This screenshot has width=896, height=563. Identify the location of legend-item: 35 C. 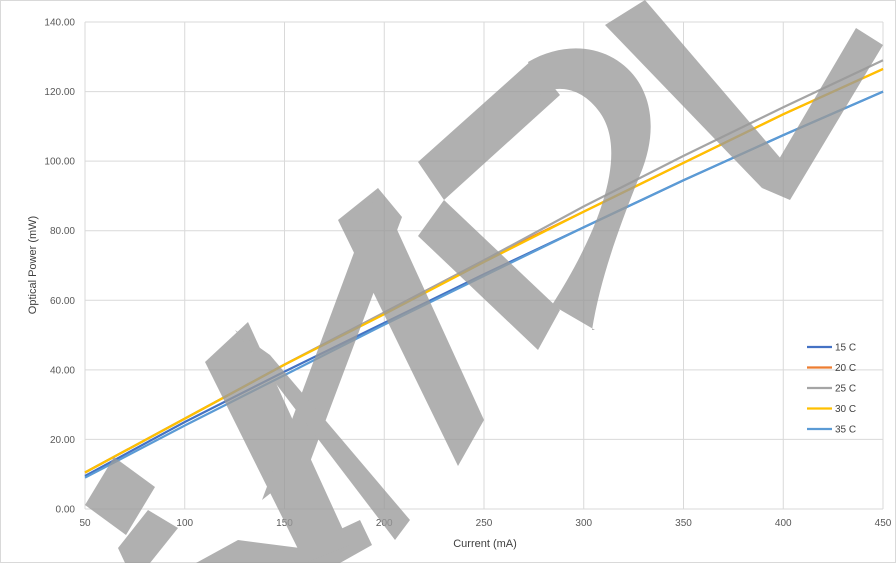
(831, 430).